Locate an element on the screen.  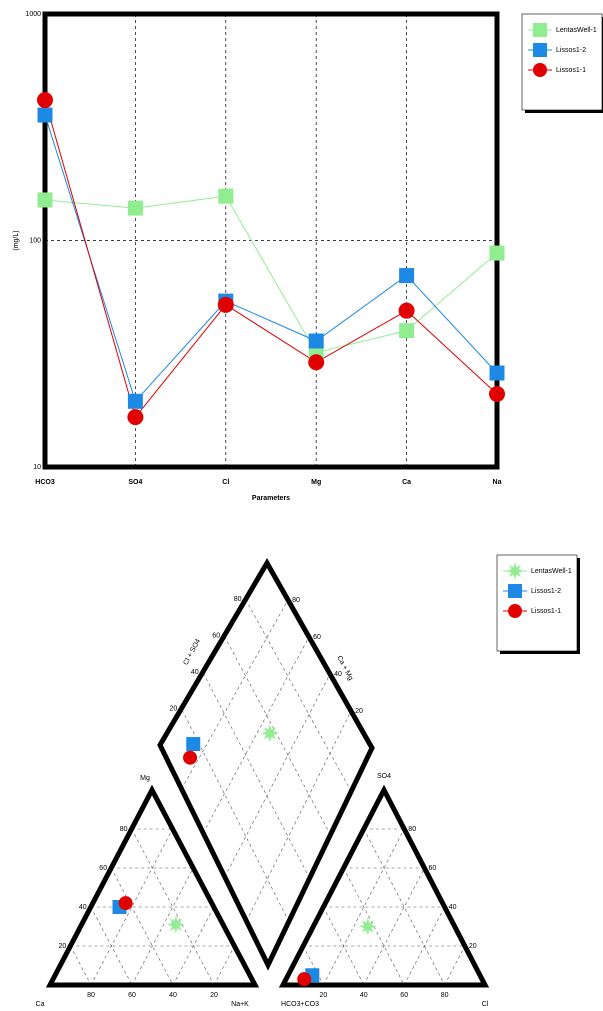
vertex-label: HCO3+CO3 is located at coordinates (300, 1004).